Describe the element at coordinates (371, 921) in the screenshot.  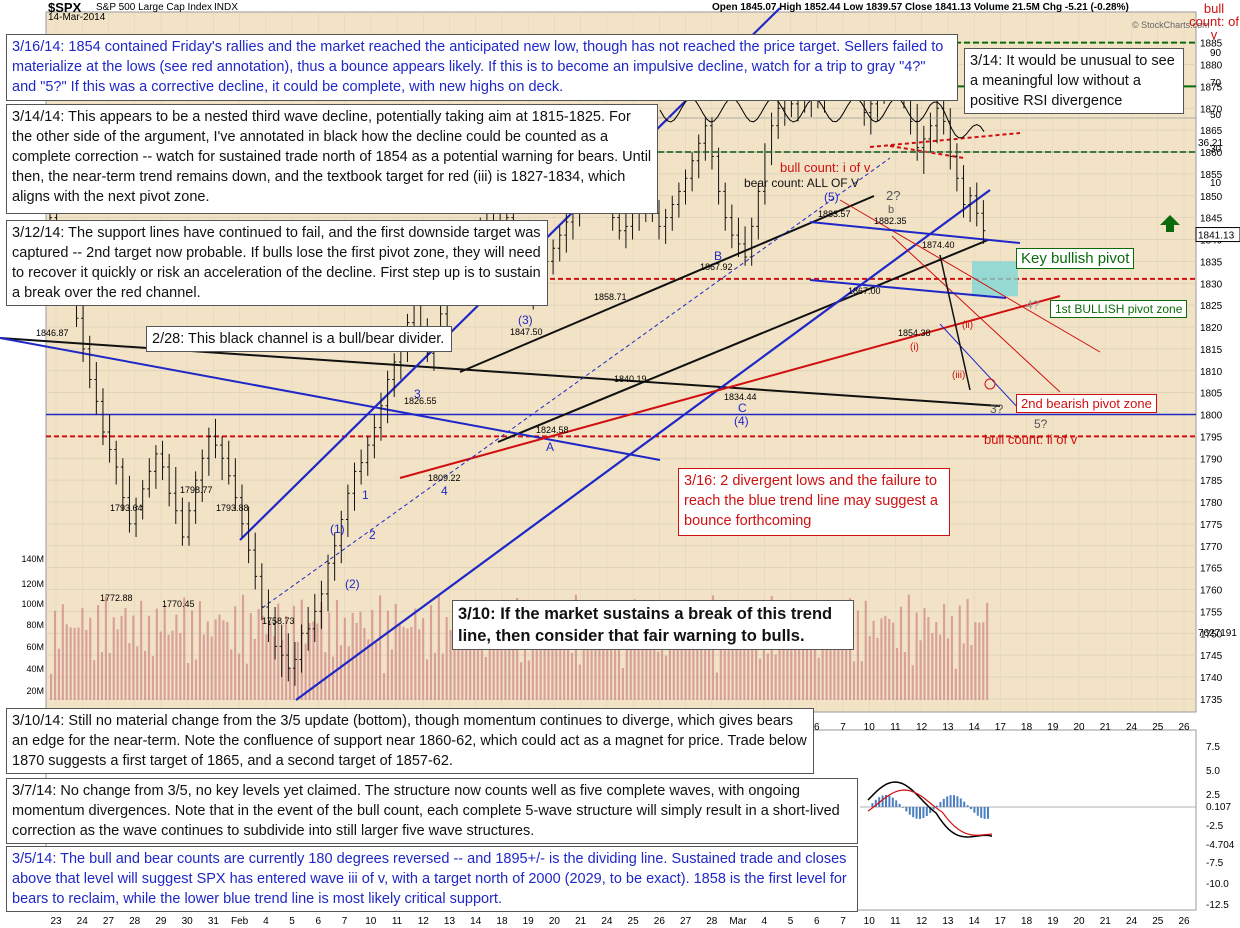
I see `date-tick-label: 10` at that location.